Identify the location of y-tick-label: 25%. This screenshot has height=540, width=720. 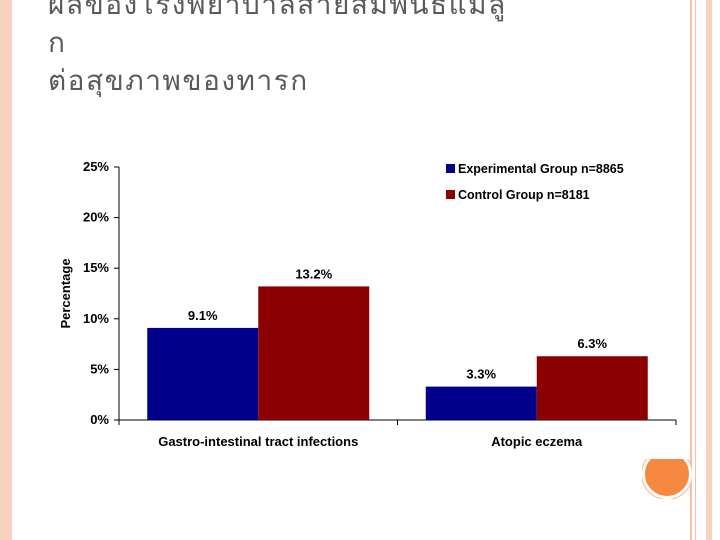
(96, 166).